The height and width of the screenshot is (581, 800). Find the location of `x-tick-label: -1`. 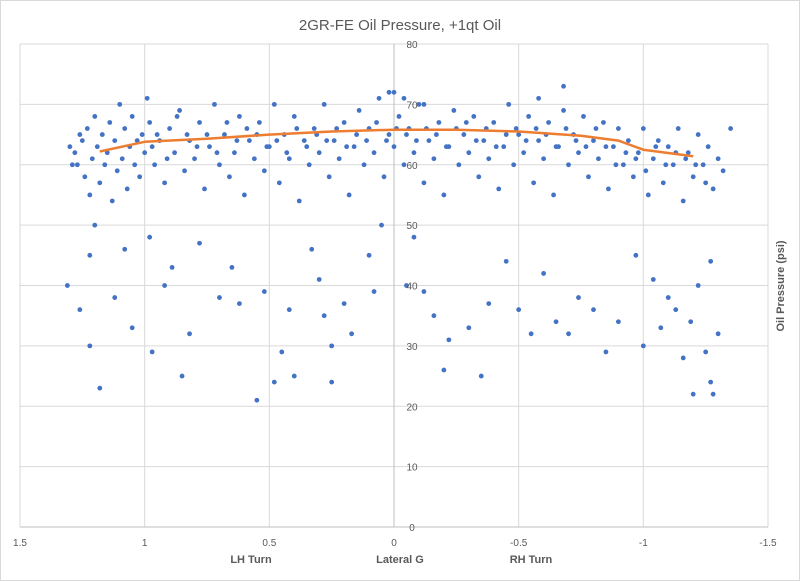

x-tick-label: -1 is located at coordinates (643, 543).